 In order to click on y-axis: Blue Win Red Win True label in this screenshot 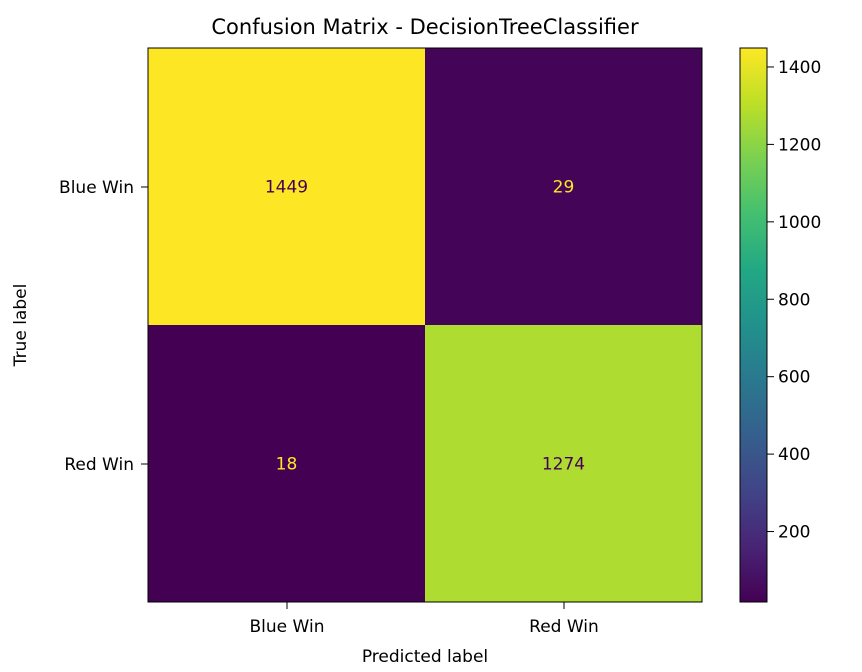, I will do `click(79, 326)`.